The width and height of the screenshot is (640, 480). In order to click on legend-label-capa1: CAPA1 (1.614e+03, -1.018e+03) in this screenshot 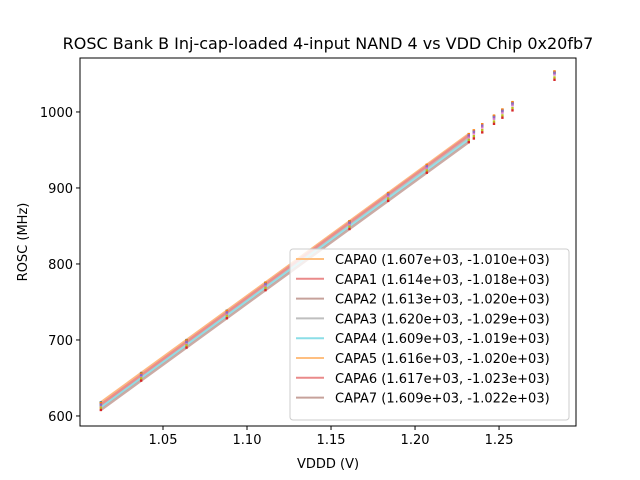, I will do `click(442, 280)`.